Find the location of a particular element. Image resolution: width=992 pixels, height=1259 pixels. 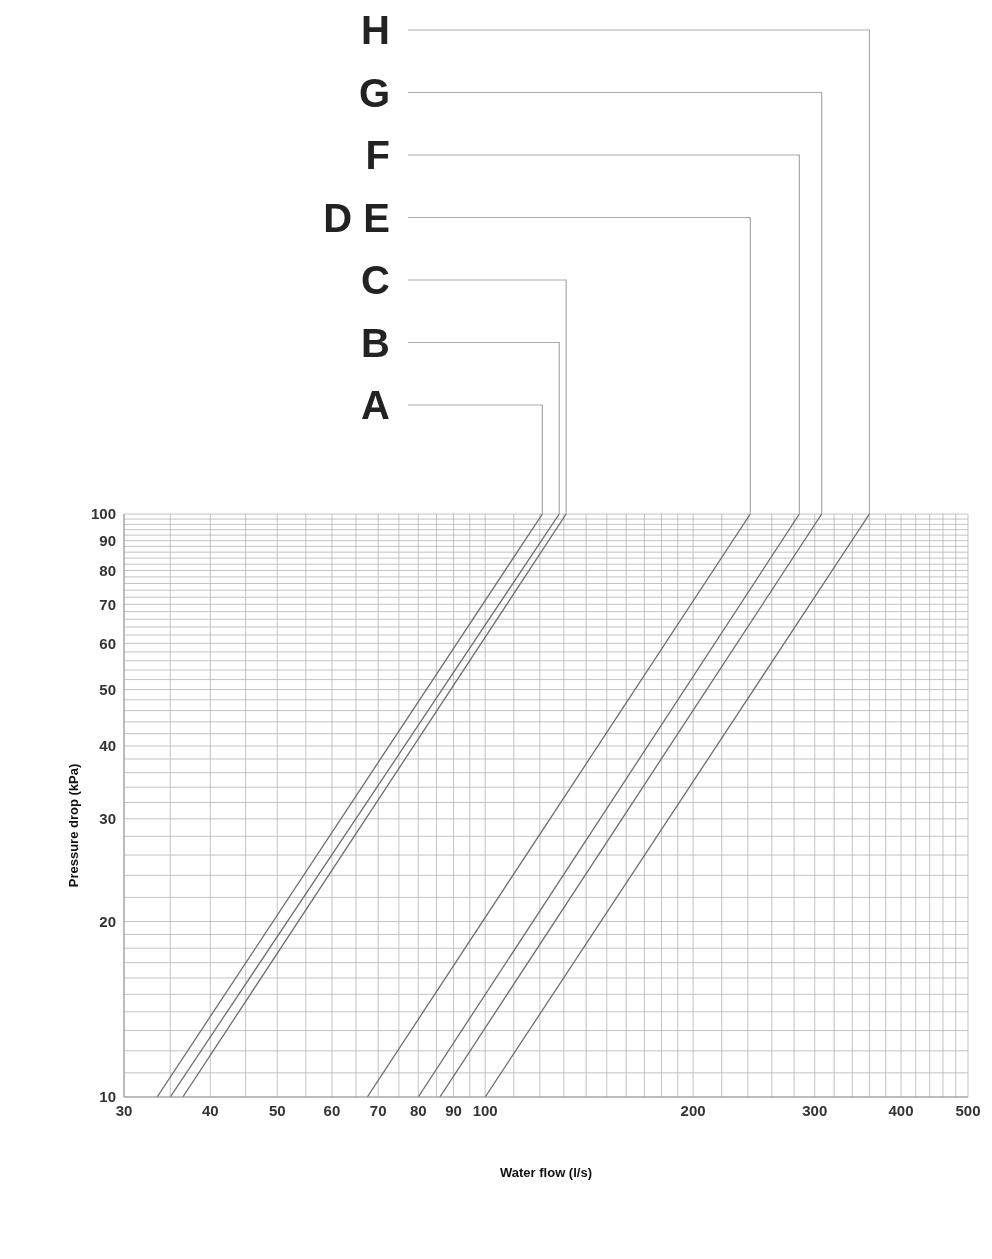

text: H is located at coordinates (375, 30).